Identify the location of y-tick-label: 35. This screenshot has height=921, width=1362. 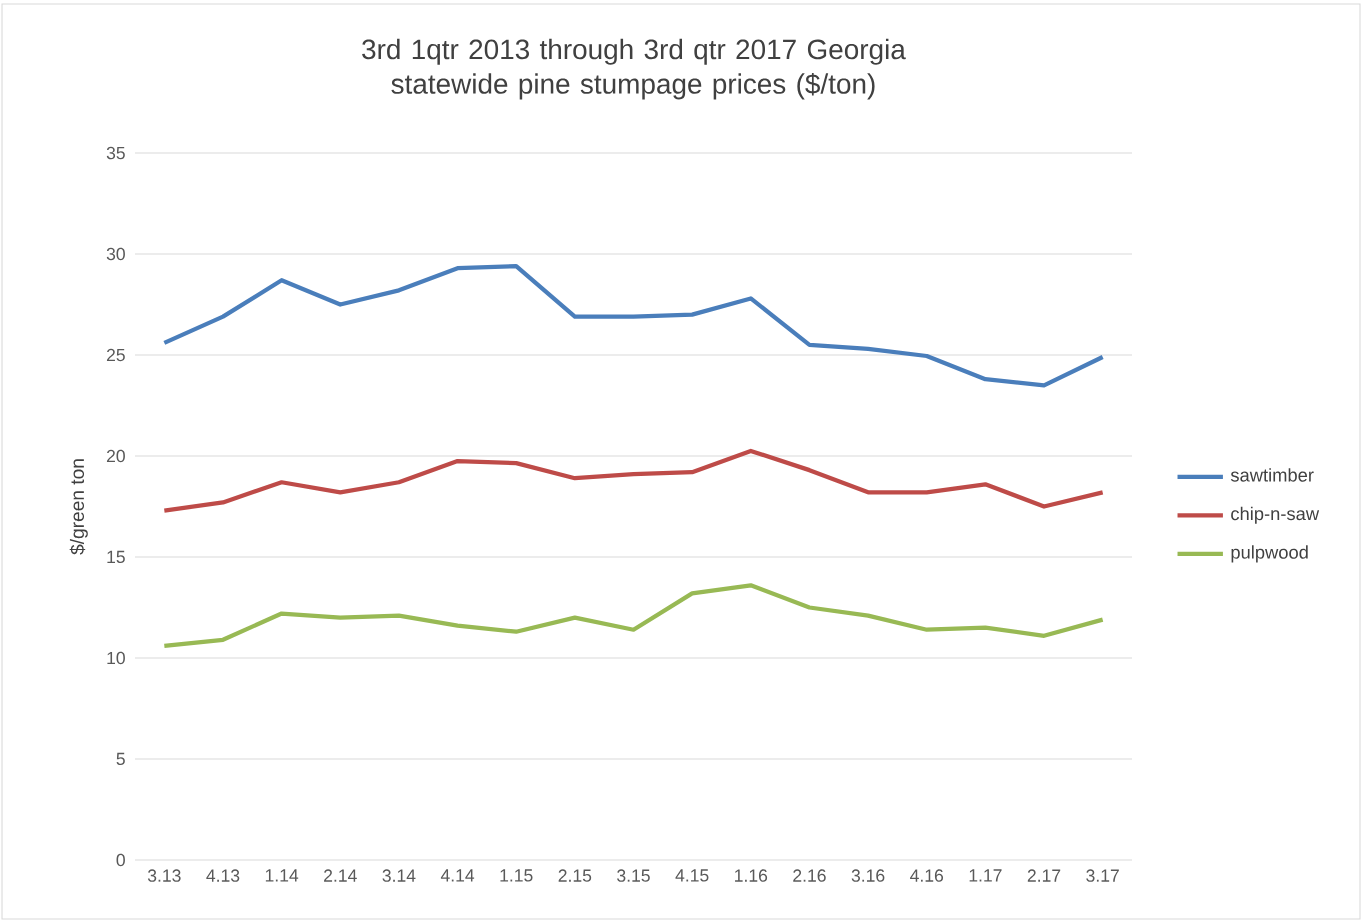
(115, 153).